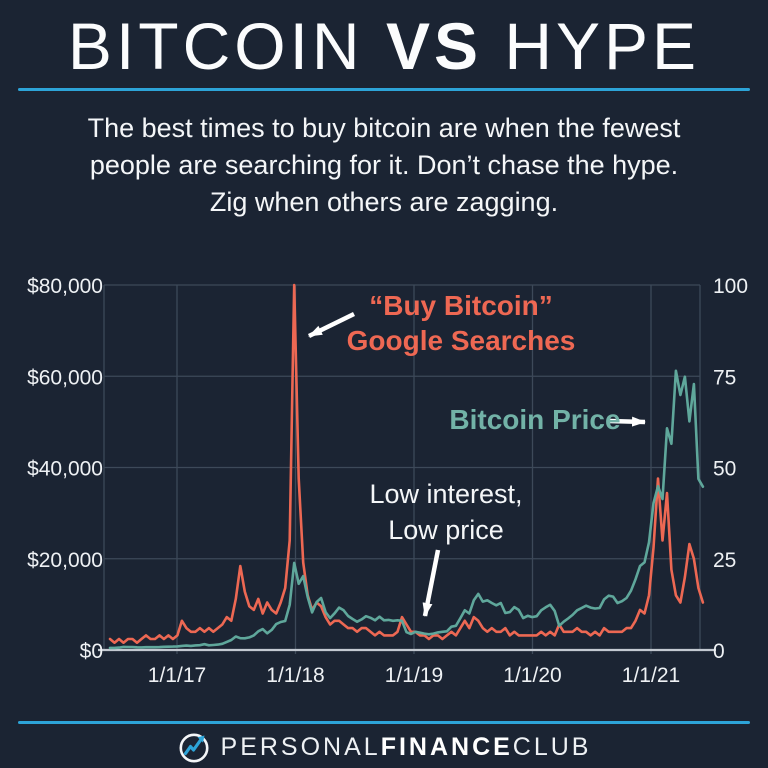 The image size is (768, 768). I want to click on trending-up-chart-icon, so click(194, 748).